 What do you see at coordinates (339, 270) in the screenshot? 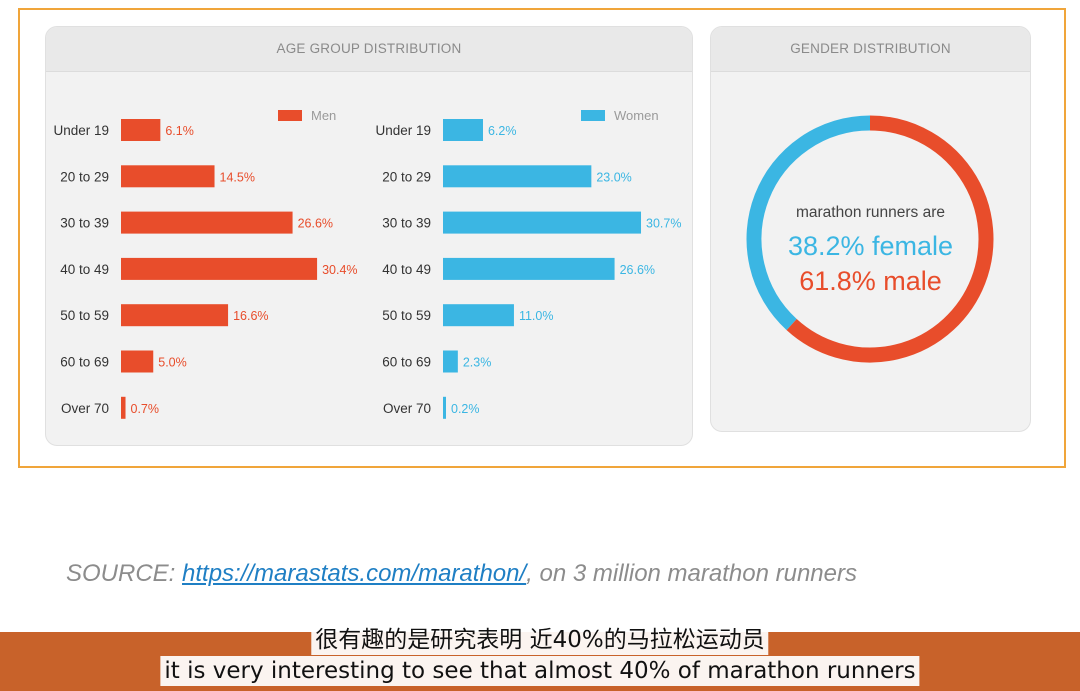
I see `value-label: 30.4%` at bounding box center [339, 270].